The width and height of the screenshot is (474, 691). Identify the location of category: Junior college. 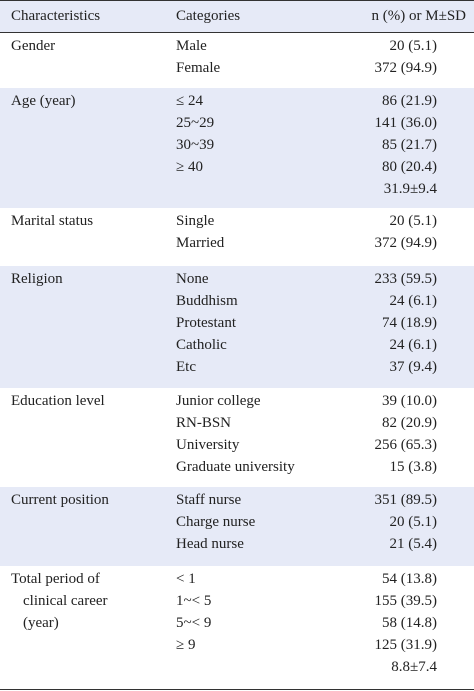
(218, 401).